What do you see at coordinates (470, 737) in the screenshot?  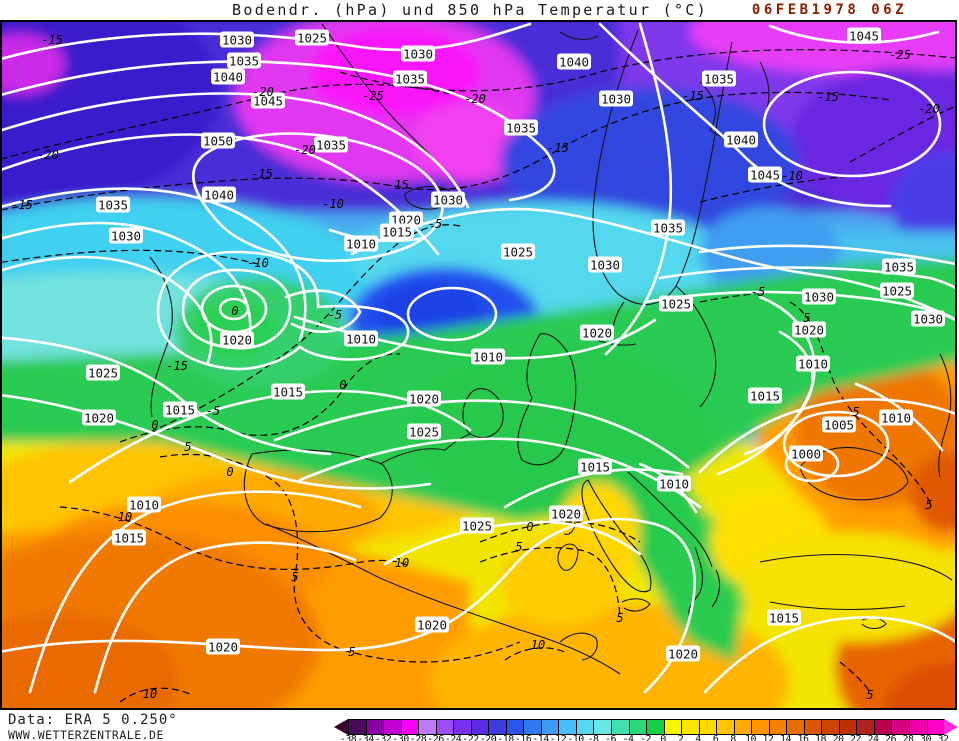 I see `colorbar-tick-label: -22` at bounding box center [470, 737].